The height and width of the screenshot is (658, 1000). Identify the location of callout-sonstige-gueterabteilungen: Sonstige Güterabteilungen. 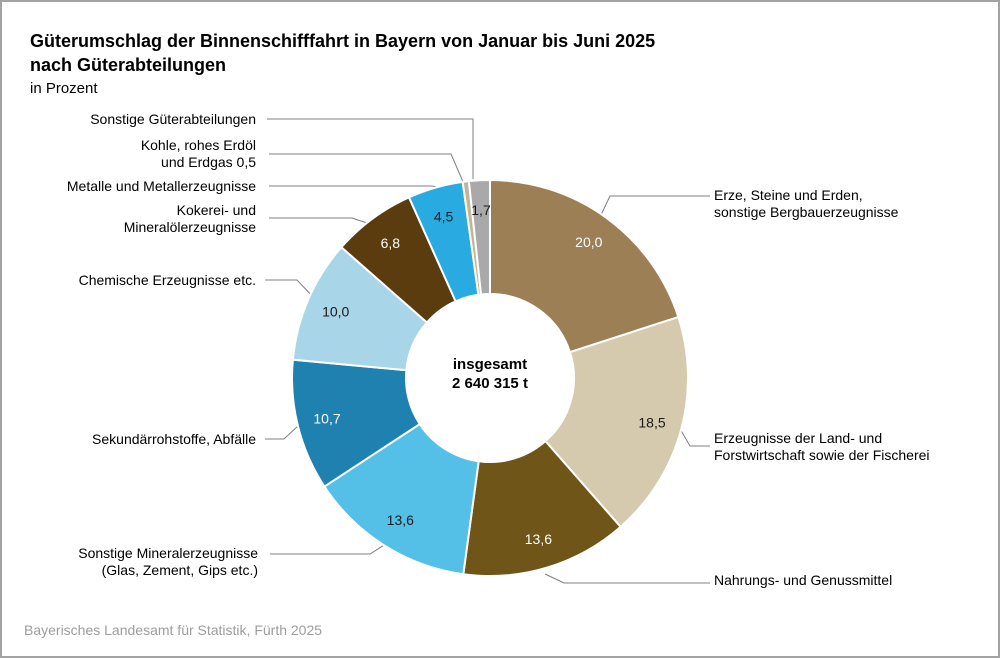
(173, 119).